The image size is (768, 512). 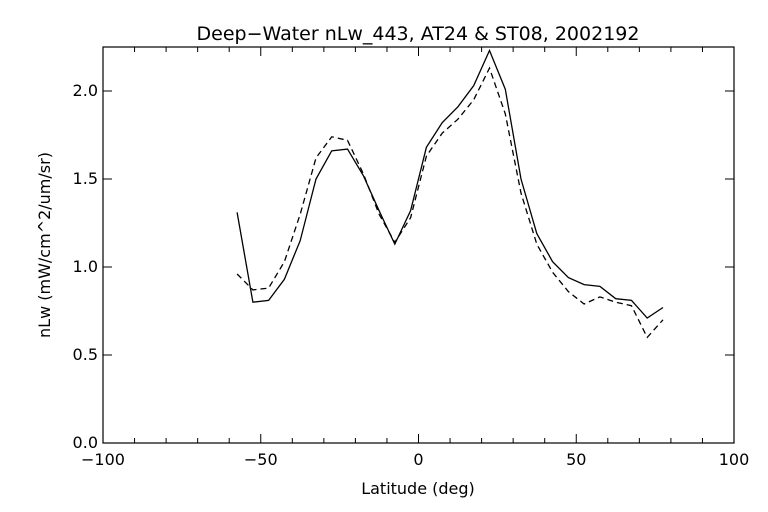 What do you see at coordinates (85, 442) in the screenshot?
I see `y-tick-label: 0.0` at bounding box center [85, 442].